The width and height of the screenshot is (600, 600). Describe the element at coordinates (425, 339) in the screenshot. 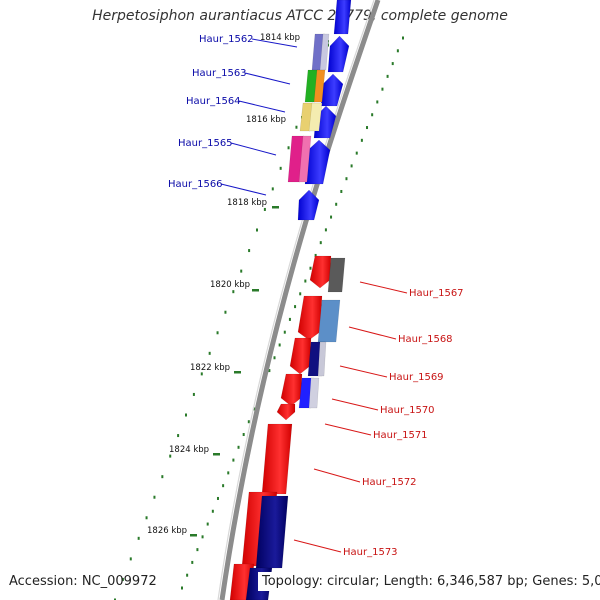

I see `gene-label-haur-1568: Haur_1568` at that location.